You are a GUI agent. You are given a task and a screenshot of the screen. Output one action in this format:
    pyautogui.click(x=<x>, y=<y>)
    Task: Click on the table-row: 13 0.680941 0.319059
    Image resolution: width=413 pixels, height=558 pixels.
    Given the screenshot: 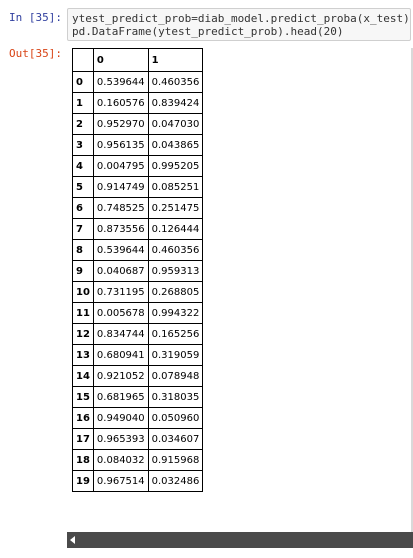 What is the action you would take?
    pyautogui.click(x=138, y=355)
    